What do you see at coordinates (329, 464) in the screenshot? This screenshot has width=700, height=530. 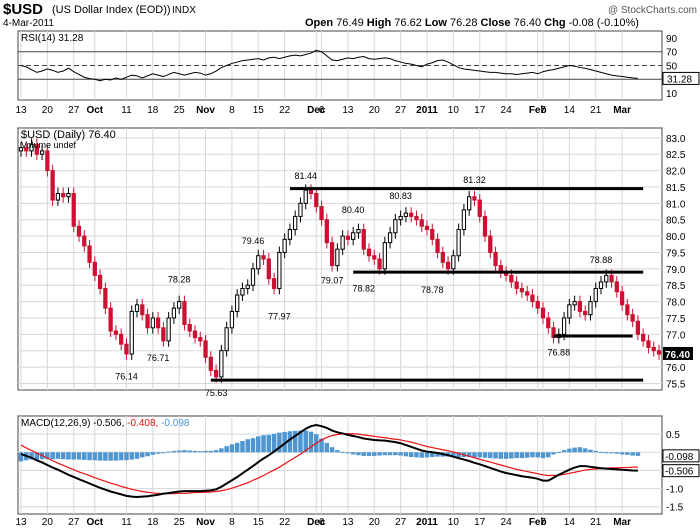 I see `macd-signal-line` at bounding box center [329, 464].